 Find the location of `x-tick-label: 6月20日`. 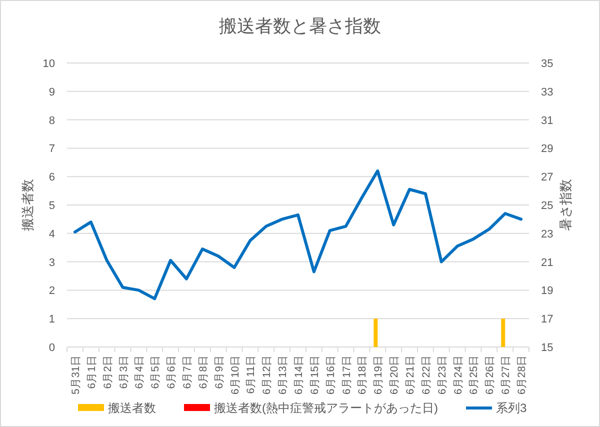

x-tick-label: 6月20日 is located at coordinates (394, 375).